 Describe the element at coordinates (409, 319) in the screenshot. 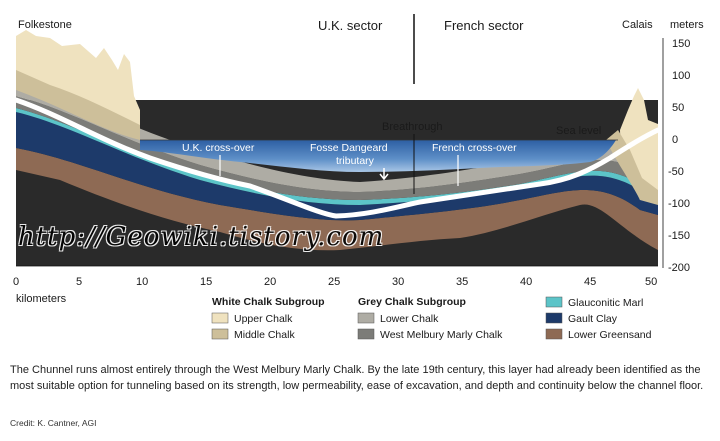

I see `legend-label-lower-chalk: Lower Chalk` at that location.